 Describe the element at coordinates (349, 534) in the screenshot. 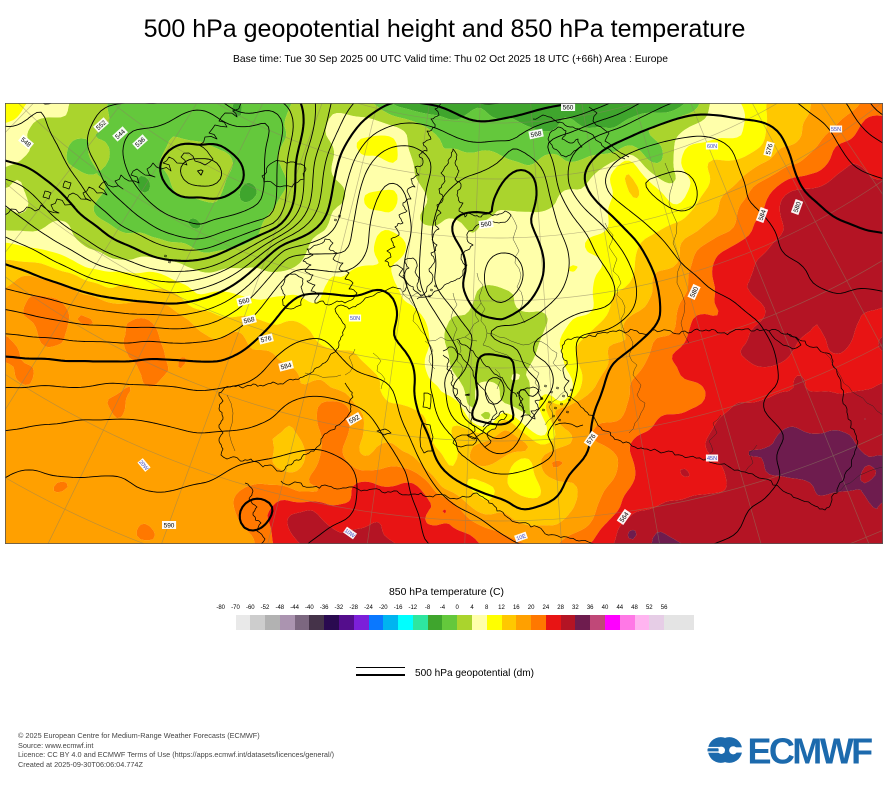

I see `svg-text: 10W` at that location.